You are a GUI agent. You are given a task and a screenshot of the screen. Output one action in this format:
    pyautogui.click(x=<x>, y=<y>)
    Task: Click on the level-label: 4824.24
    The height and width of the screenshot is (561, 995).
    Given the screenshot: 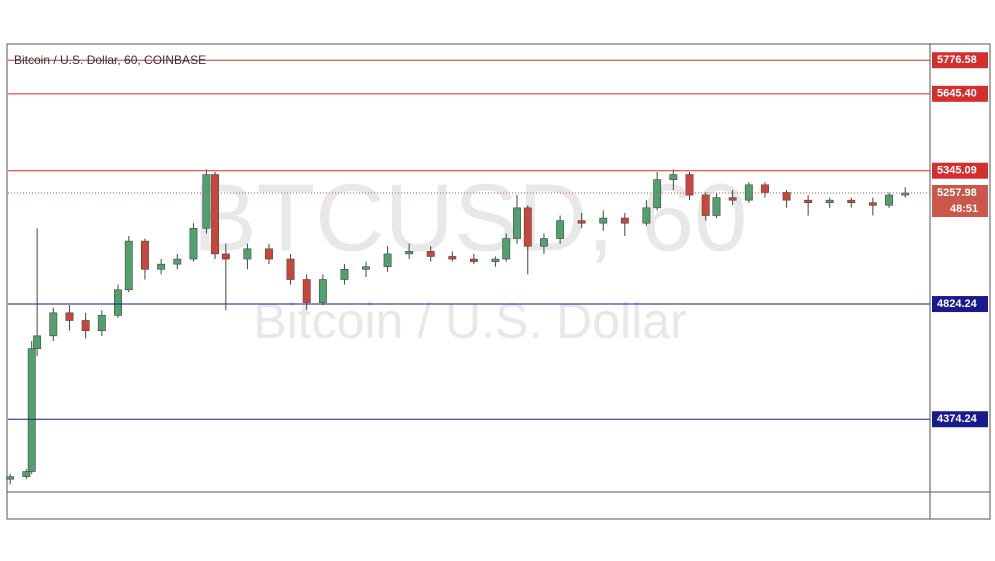 What is the action you would take?
    pyautogui.click(x=957, y=304)
    